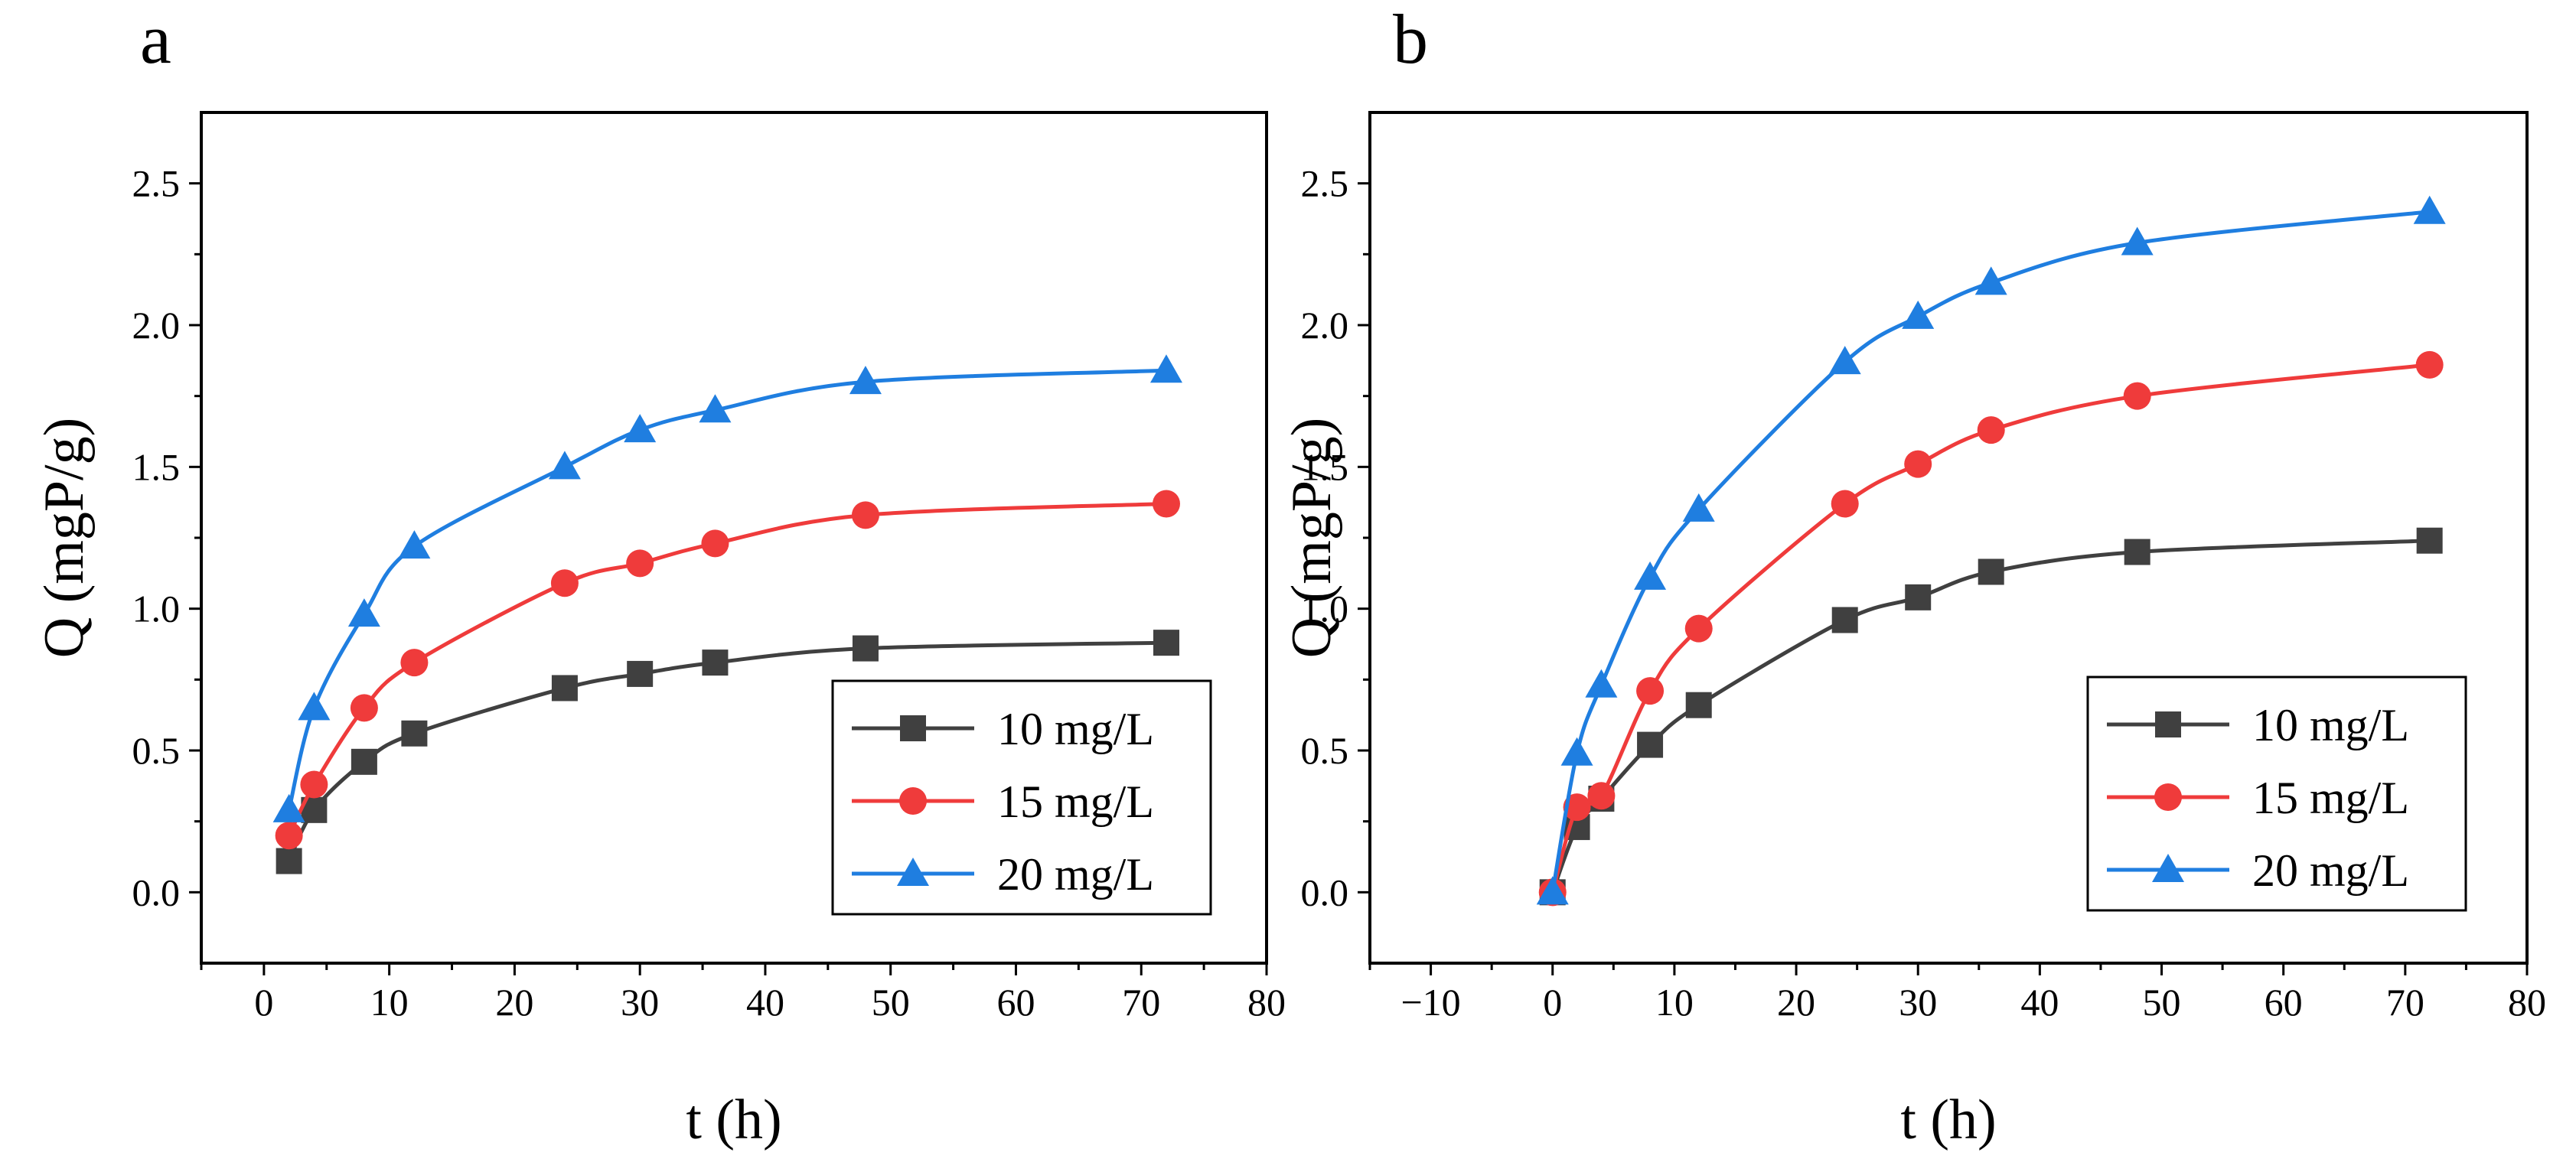 Image resolution: width=2576 pixels, height=1172 pixels. What do you see at coordinates (2284, 1002) in the screenshot?
I see `panel-b-x-tick-label: 60` at bounding box center [2284, 1002].